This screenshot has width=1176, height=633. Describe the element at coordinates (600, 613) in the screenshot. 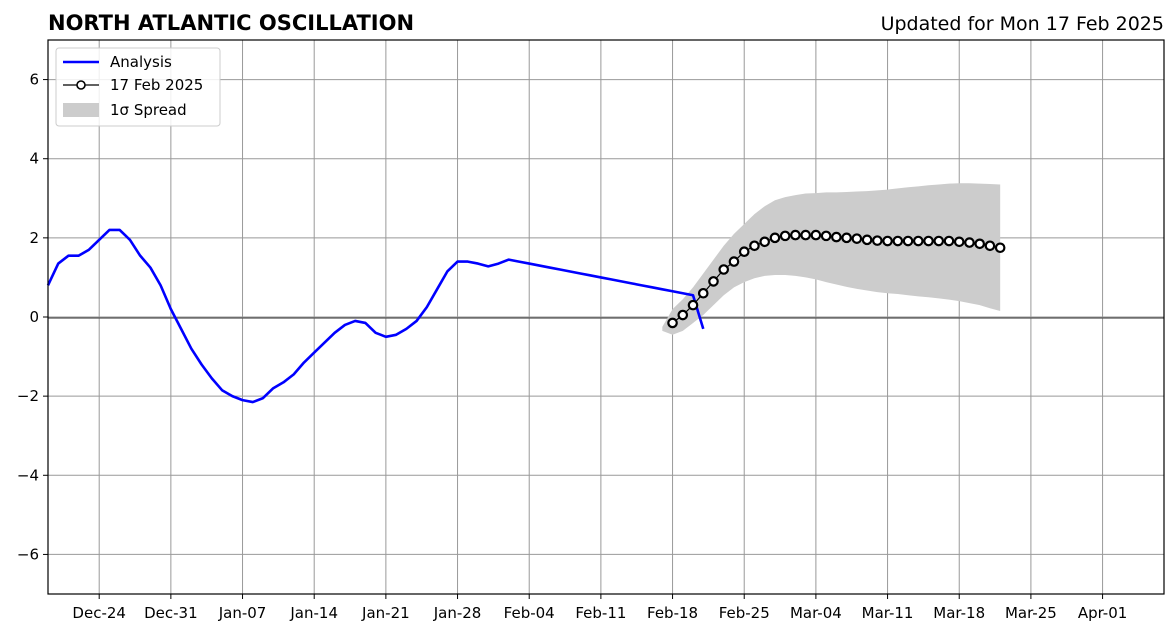

I see `x-tick-label: Feb-11` at that location.